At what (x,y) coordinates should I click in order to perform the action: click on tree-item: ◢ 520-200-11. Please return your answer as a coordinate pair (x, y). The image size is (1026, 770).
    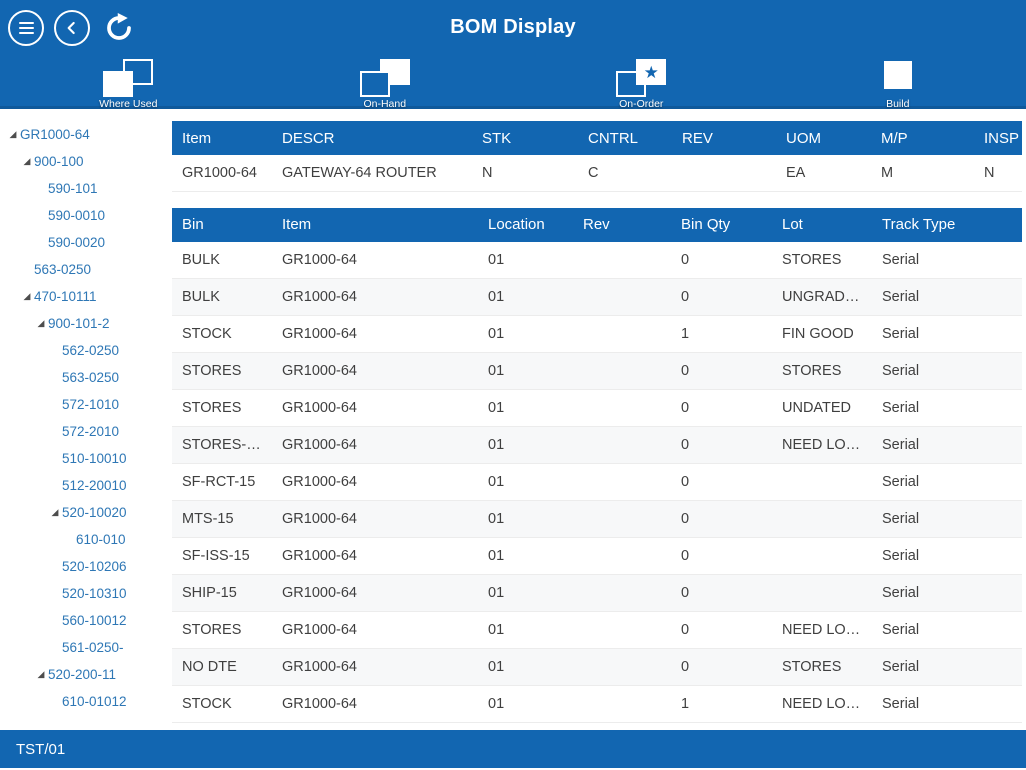
    Looking at the image, I should click on (85, 674).